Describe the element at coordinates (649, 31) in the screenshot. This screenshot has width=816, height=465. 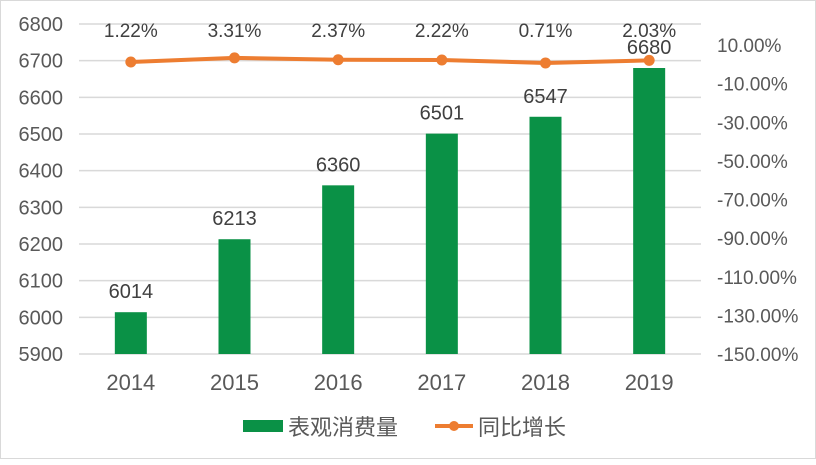
I see `line-value-label: 2.03%` at that location.